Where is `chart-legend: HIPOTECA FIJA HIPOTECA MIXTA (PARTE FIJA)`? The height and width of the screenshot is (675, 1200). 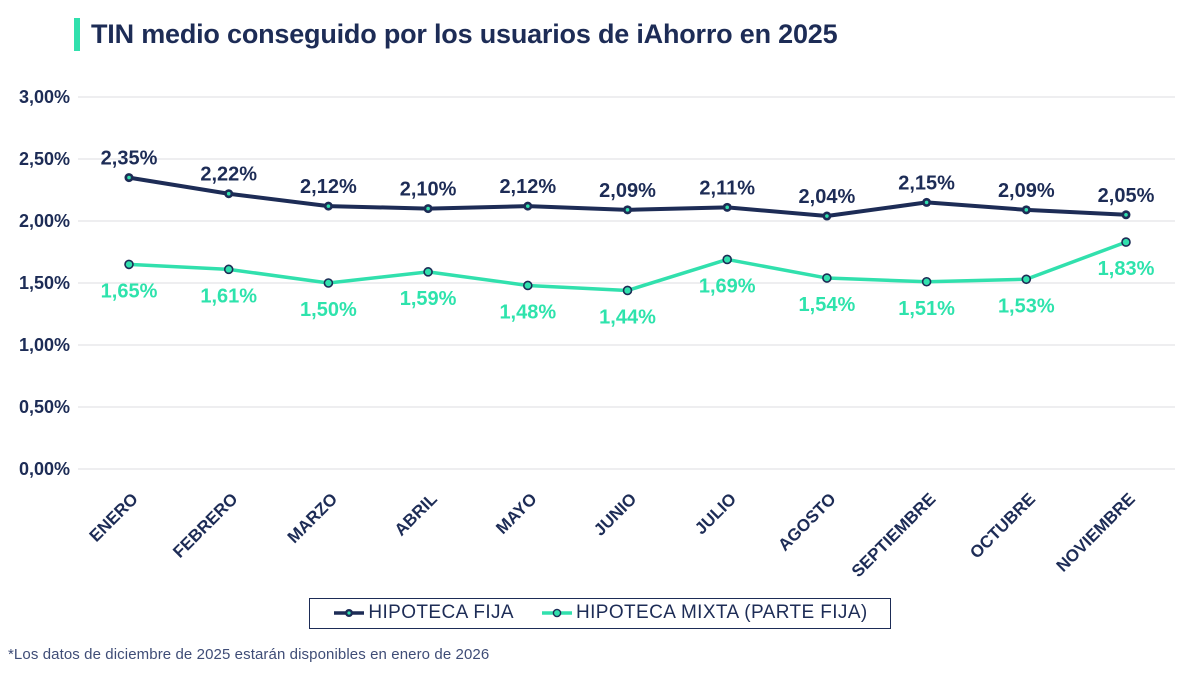 chart-legend: HIPOTECA FIJA HIPOTECA MIXTA (PARTE FIJA) is located at coordinates (600, 613).